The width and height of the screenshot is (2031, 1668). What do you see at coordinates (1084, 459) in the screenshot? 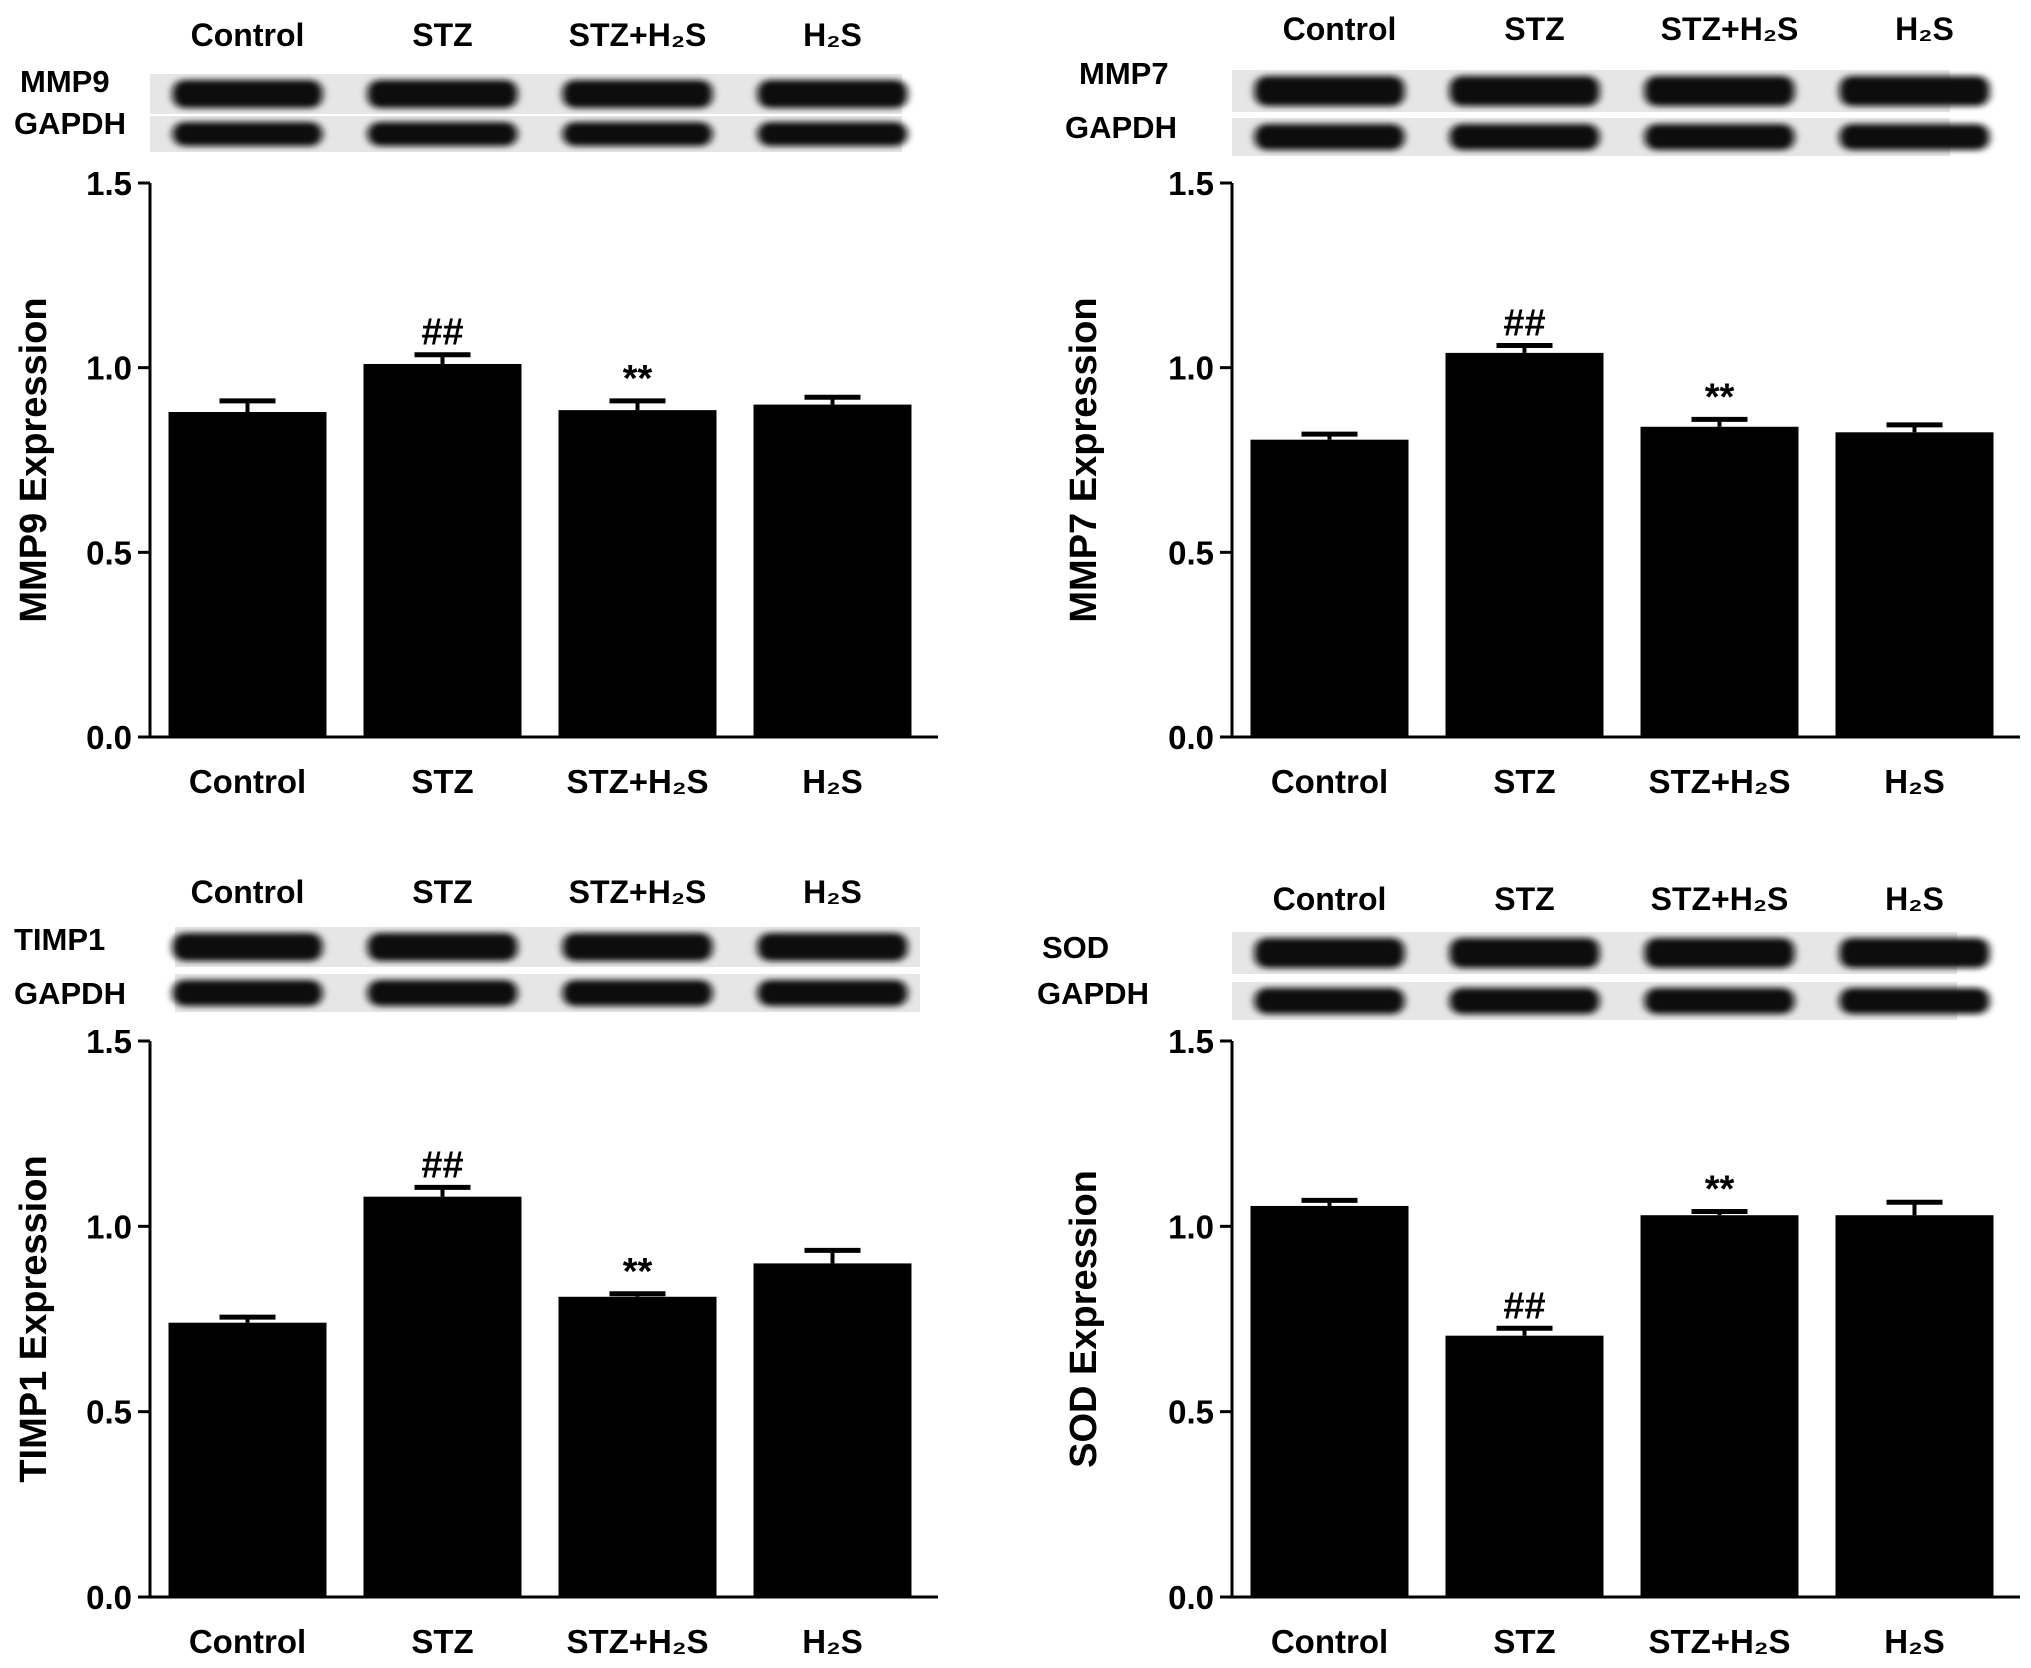
I see `y-axis-title: MMP7 Expression` at bounding box center [1084, 459].